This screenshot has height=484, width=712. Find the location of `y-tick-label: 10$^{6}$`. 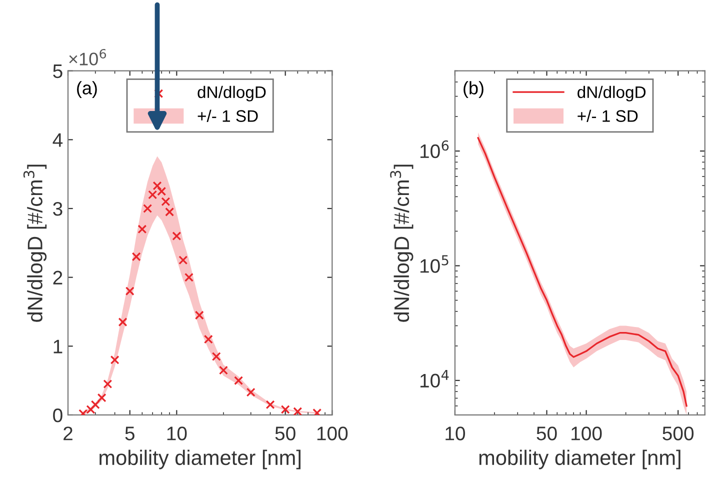

y-tick-label: 10$^{6}$ is located at coordinates (434, 149).